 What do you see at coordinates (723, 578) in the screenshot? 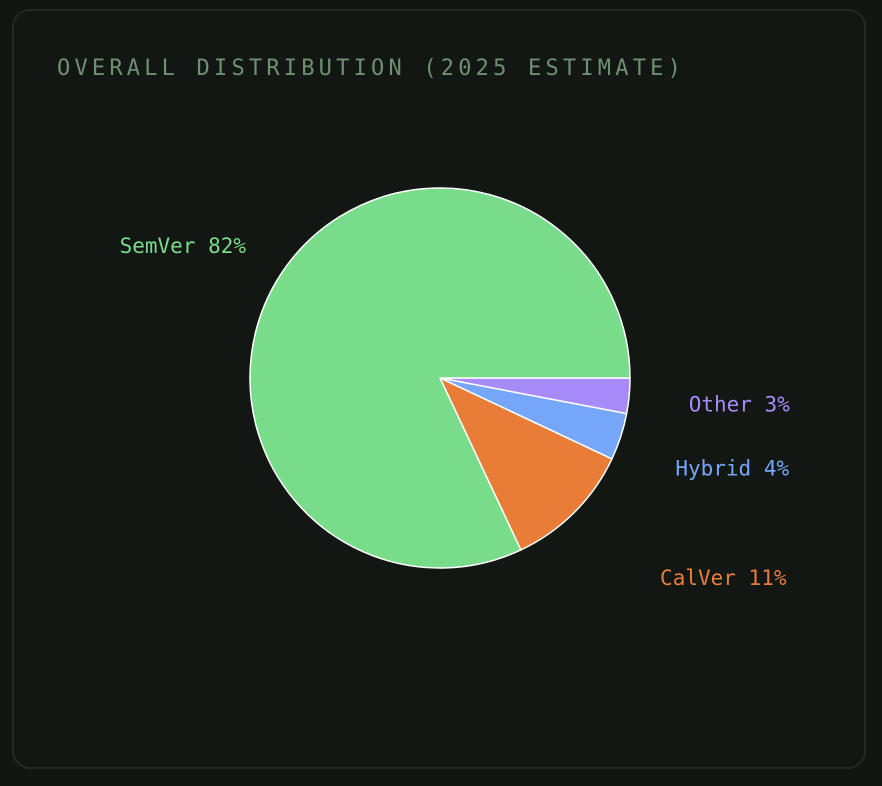
I see `slice-label-calver: CalVer 11%` at bounding box center [723, 578].